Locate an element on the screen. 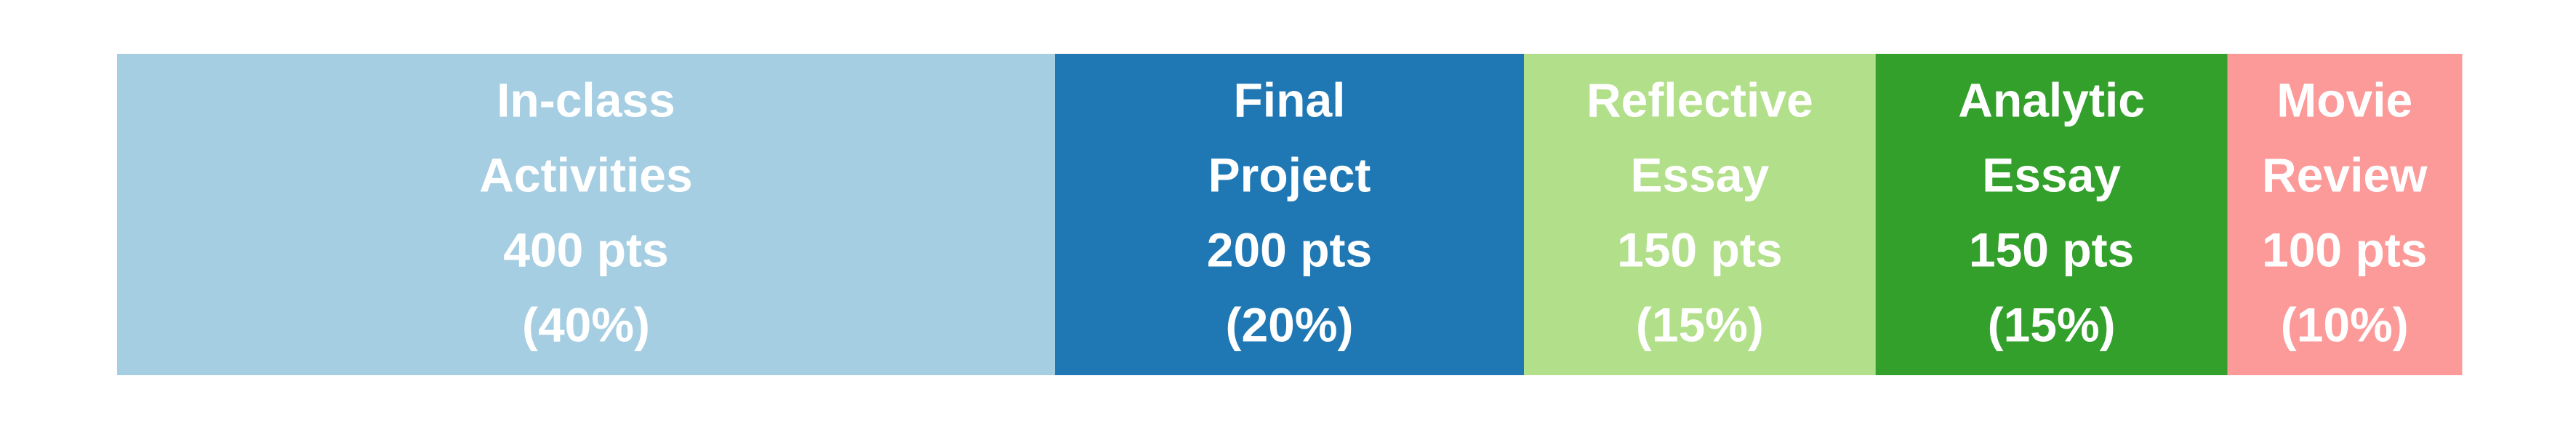 This screenshot has width=2576, height=429. segment-3-label-line-1: Reflective is located at coordinates (1699, 100).